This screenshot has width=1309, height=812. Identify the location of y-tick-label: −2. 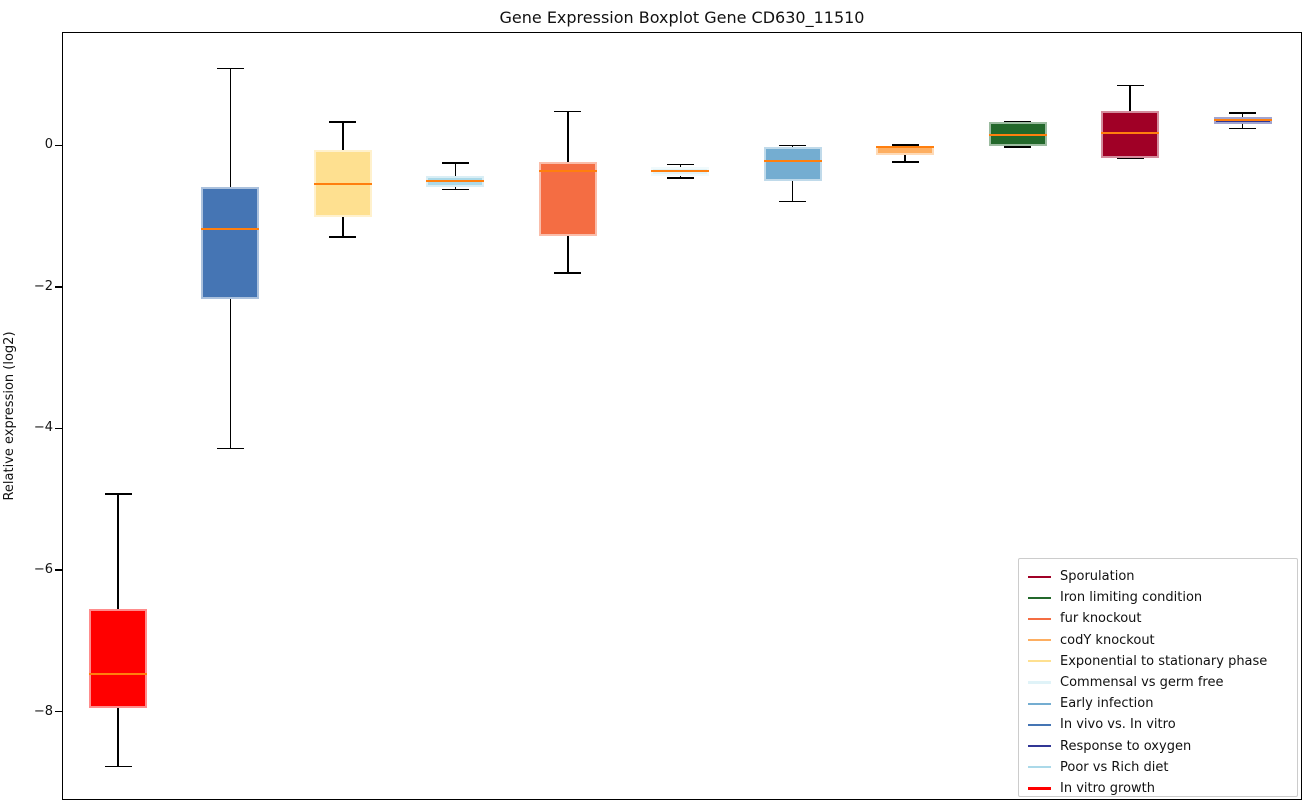
(43, 286).